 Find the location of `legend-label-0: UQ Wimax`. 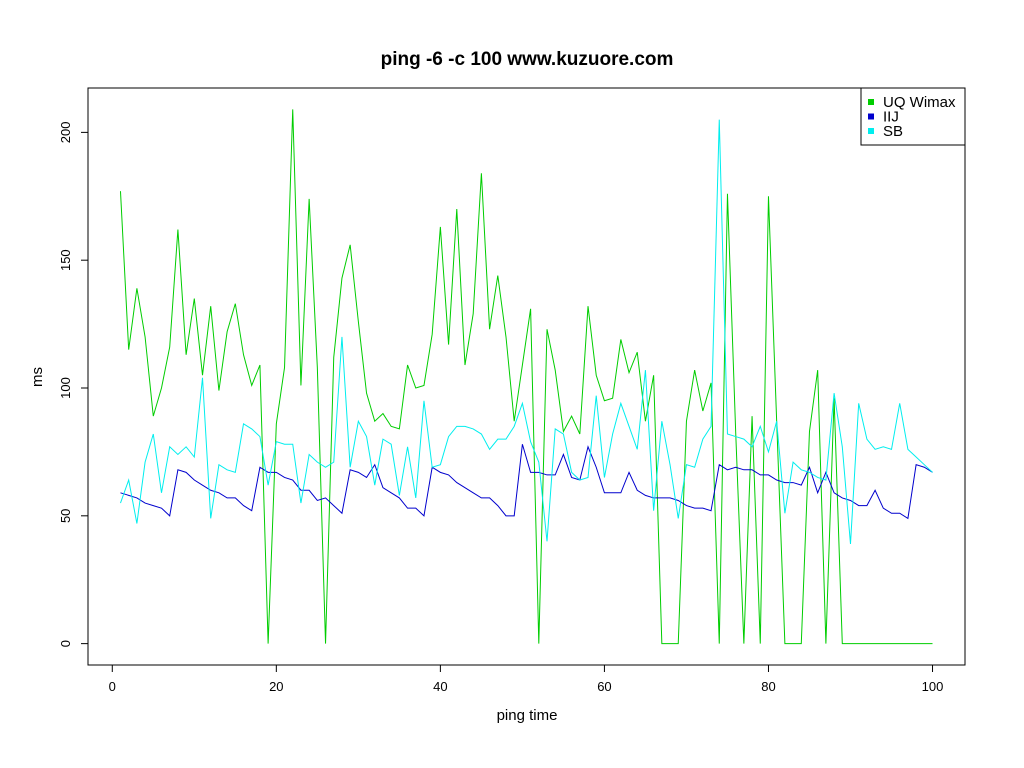

legend-label-0: UQ Wimax is located at coordinates (919, 102).